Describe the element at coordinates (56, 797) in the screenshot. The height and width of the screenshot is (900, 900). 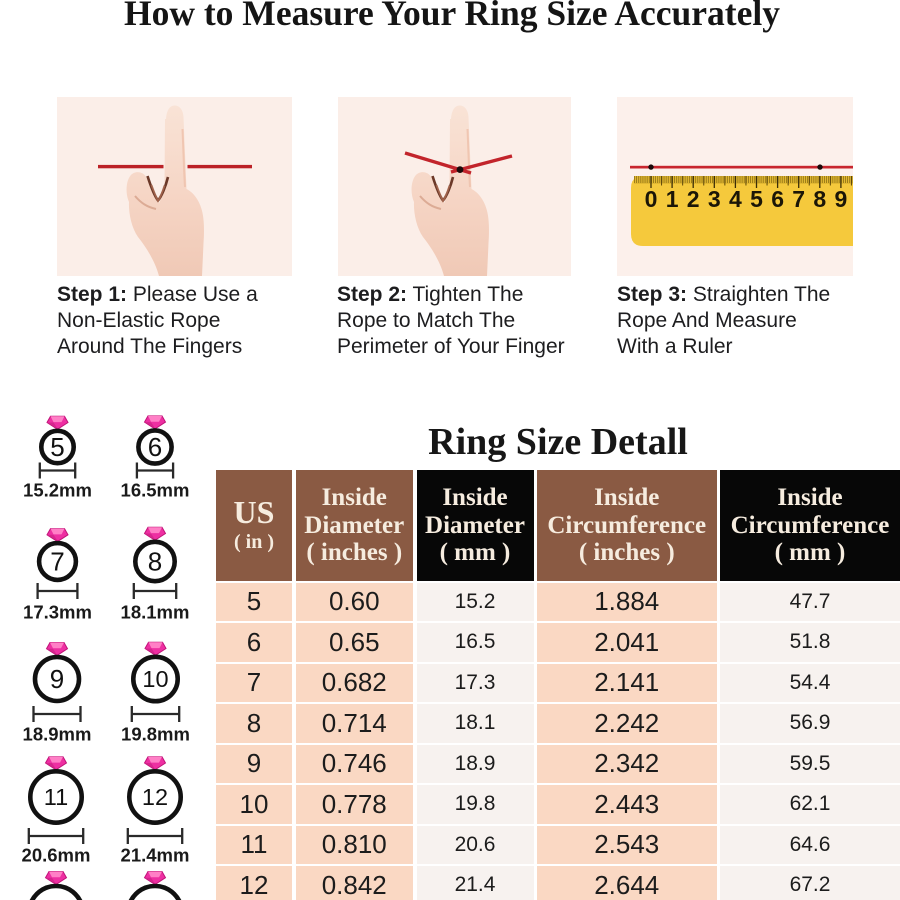
I see `svg-text: 11` at that location.